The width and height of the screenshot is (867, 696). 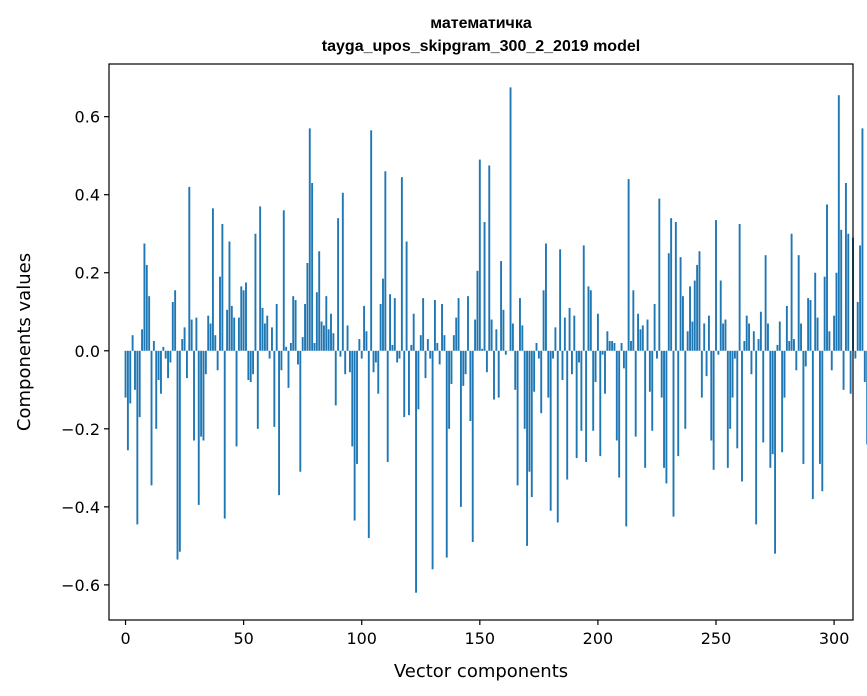 I want to click on x-tick-label: 0, so click(x=125, y=638).